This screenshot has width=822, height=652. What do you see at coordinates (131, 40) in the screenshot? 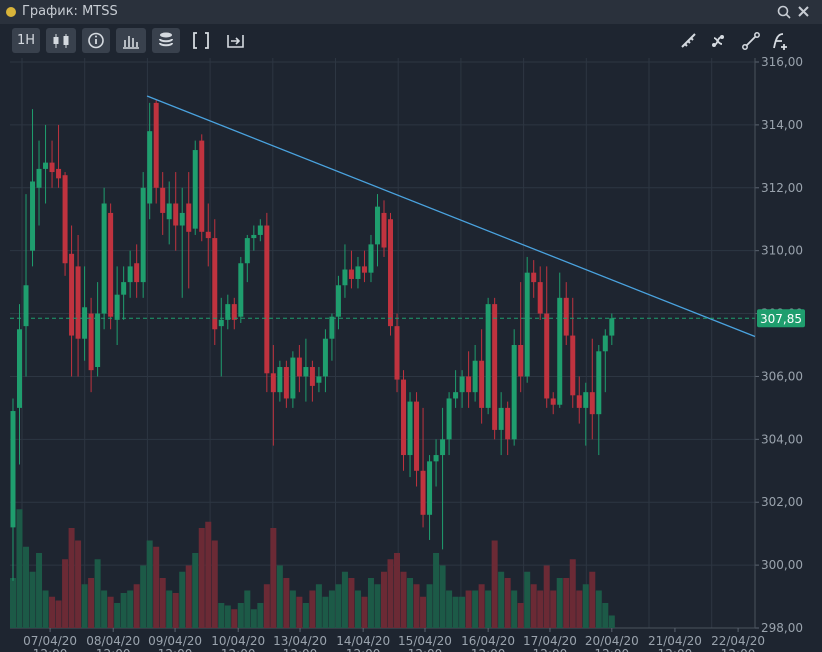
I see `indicators-button` at bounding box center [131, 40].